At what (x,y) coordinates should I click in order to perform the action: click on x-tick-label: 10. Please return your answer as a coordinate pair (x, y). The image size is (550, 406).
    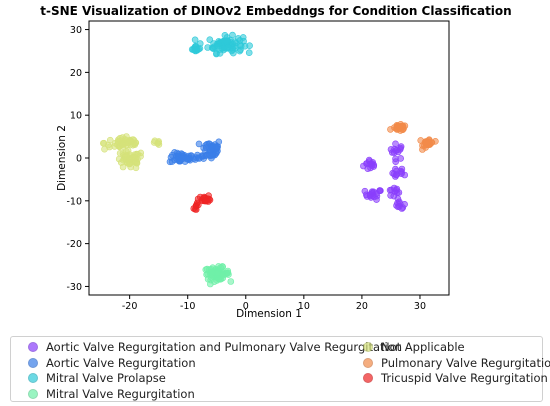
    Looking at the image, I should click on (304, 306).